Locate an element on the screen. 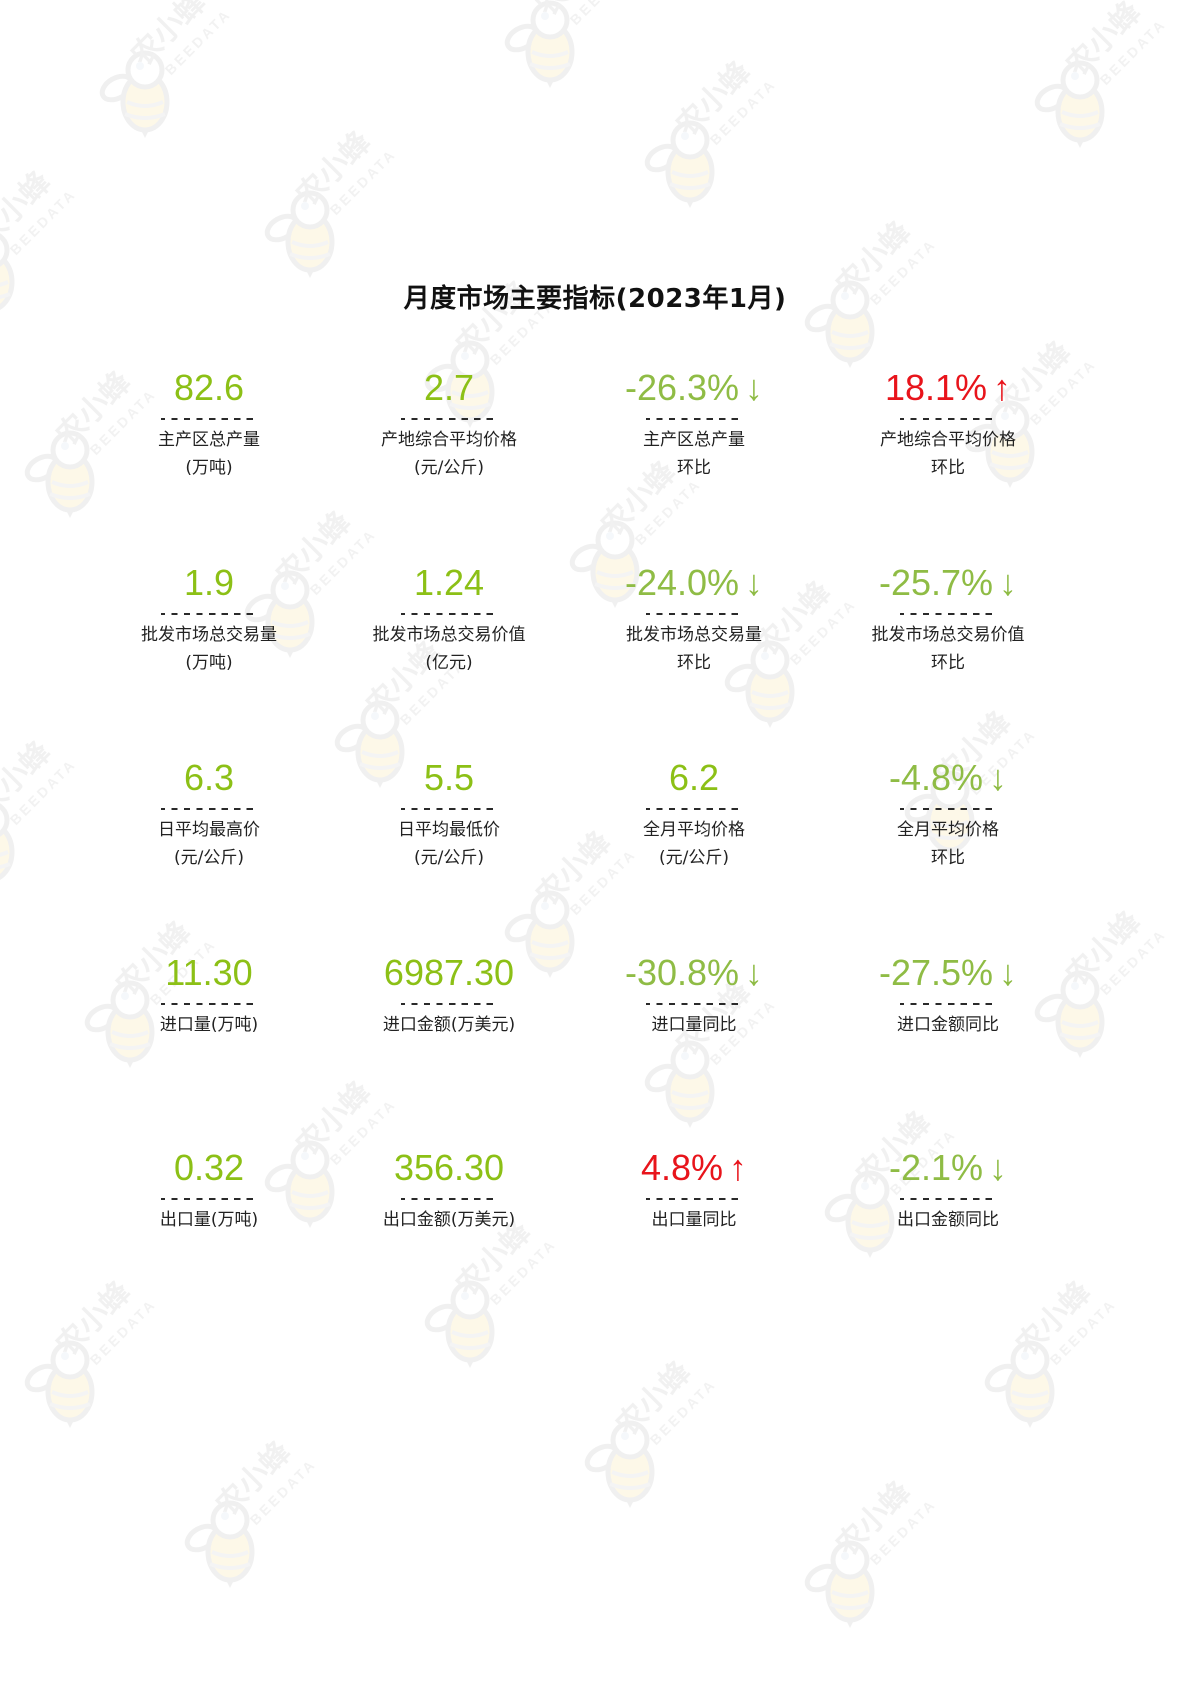 The height and width of the screenshot is (1683, 1190). indicator-number: -4.8% is located at coordinates (936, 777).